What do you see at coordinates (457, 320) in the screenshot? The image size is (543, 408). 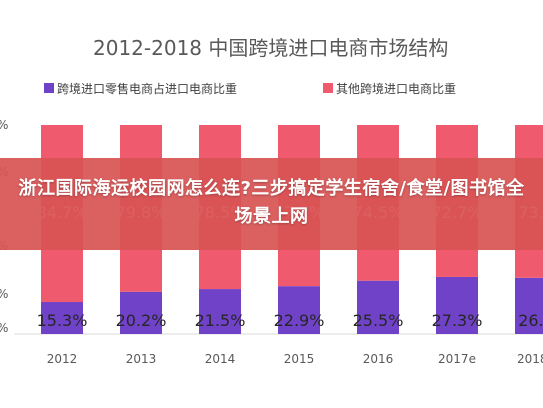 I see `data-label-retail: 27.3%` at bounding box center [457, 320].